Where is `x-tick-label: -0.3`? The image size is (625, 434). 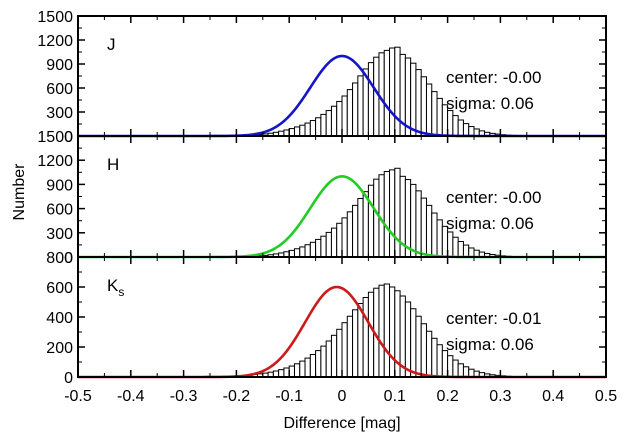
x-tick-label: -0.3 is located at coordinates (184, 396).